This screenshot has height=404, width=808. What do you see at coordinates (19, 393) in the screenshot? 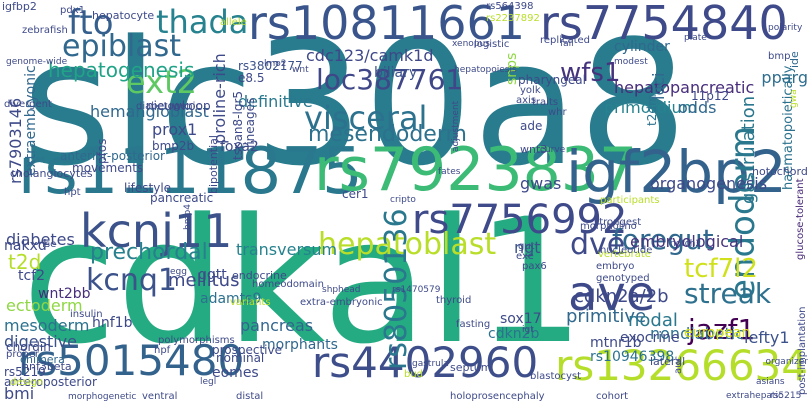
I see `word-bmi: bmi` at bounding box center [19, 393].